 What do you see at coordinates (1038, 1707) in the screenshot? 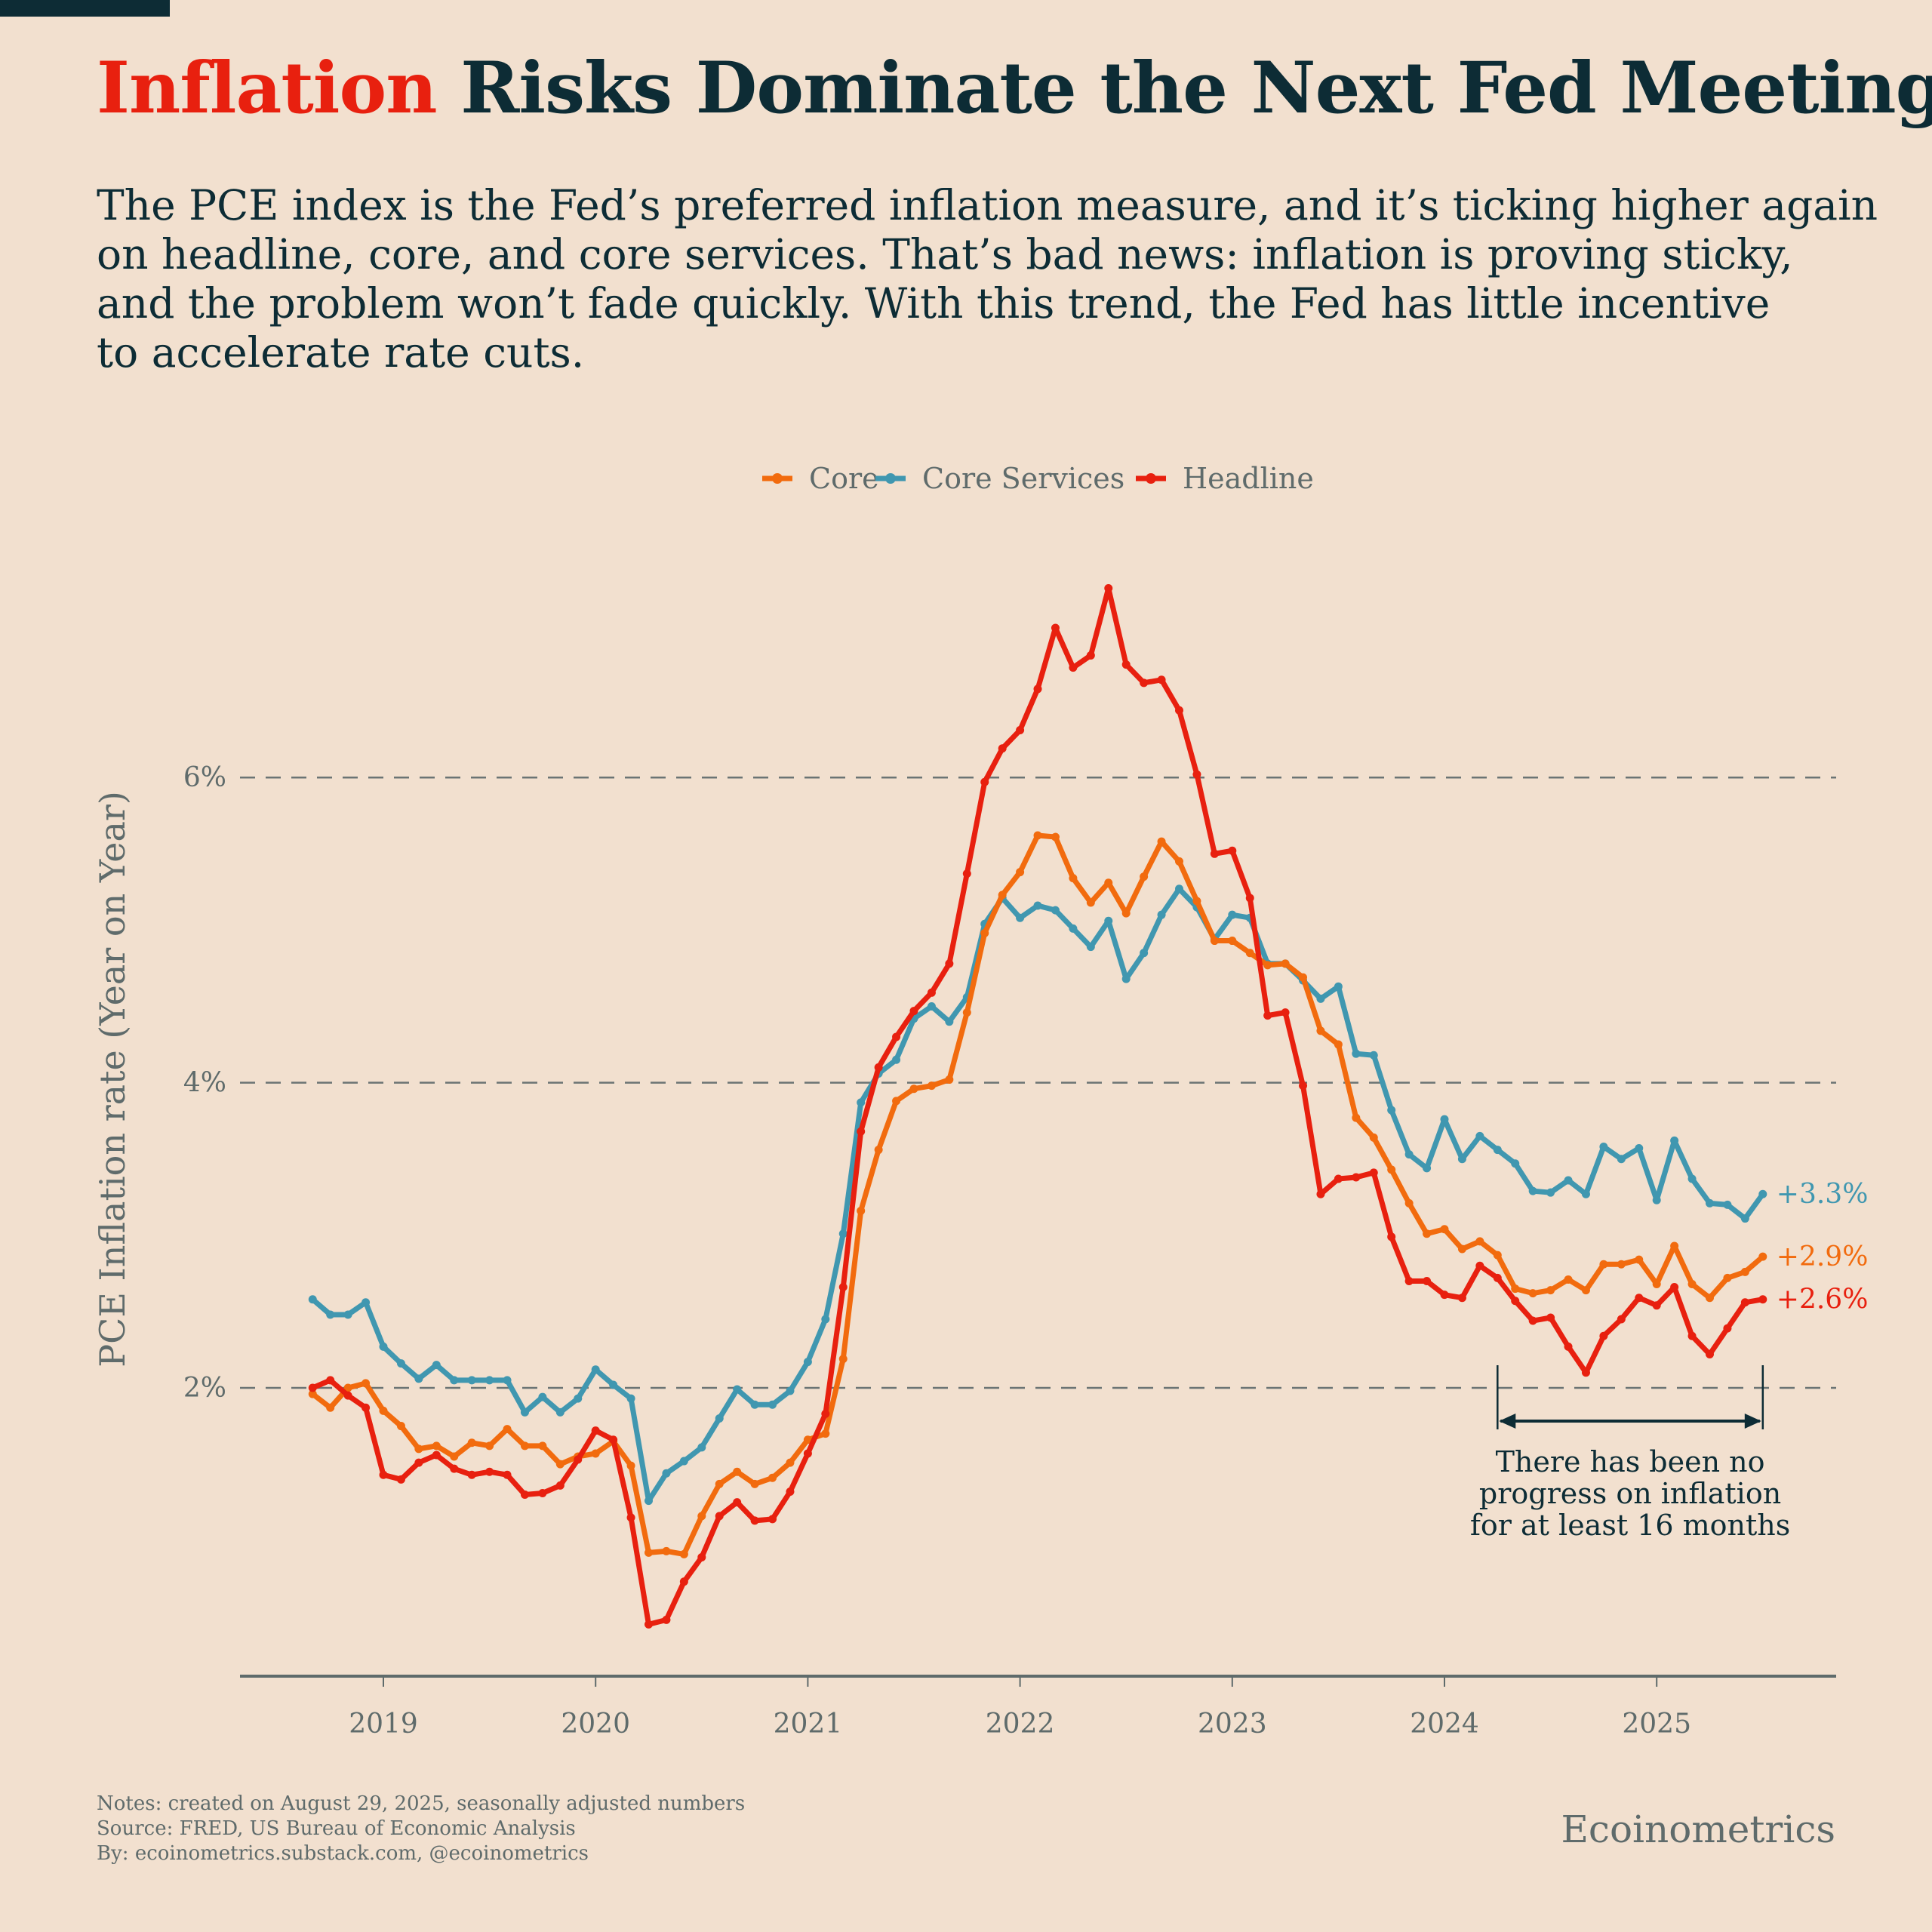
I see `axes: 2019 2020 2021 2022 2023 2024 2025` at bounding box center [1038, 1707].